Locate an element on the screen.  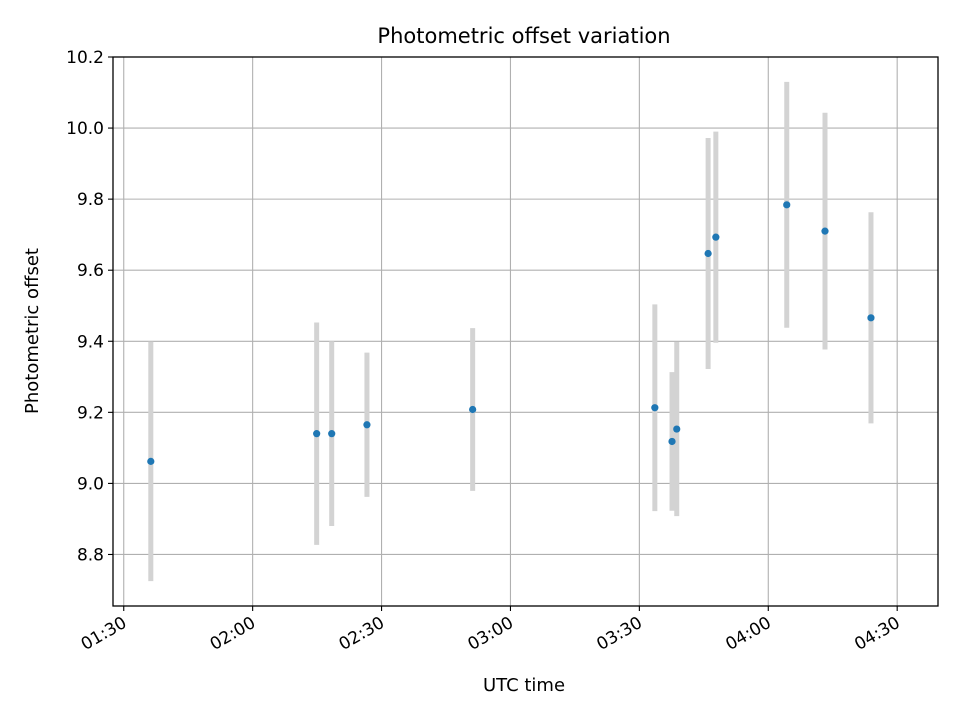
x-tick-label: 03:00 is located at coordinates (491, 634).